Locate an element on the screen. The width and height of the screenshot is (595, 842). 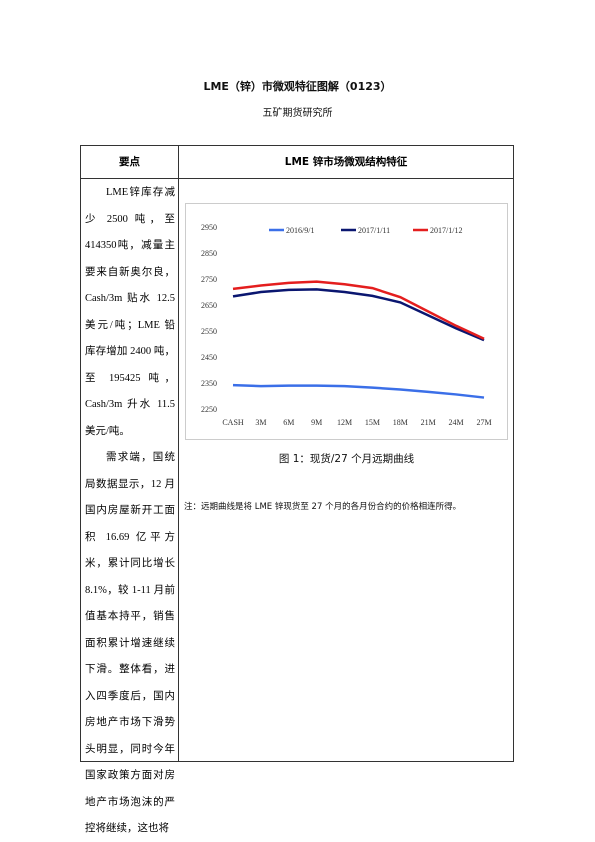
y-tick-label: 2950 is located at coordinates (209, 227).